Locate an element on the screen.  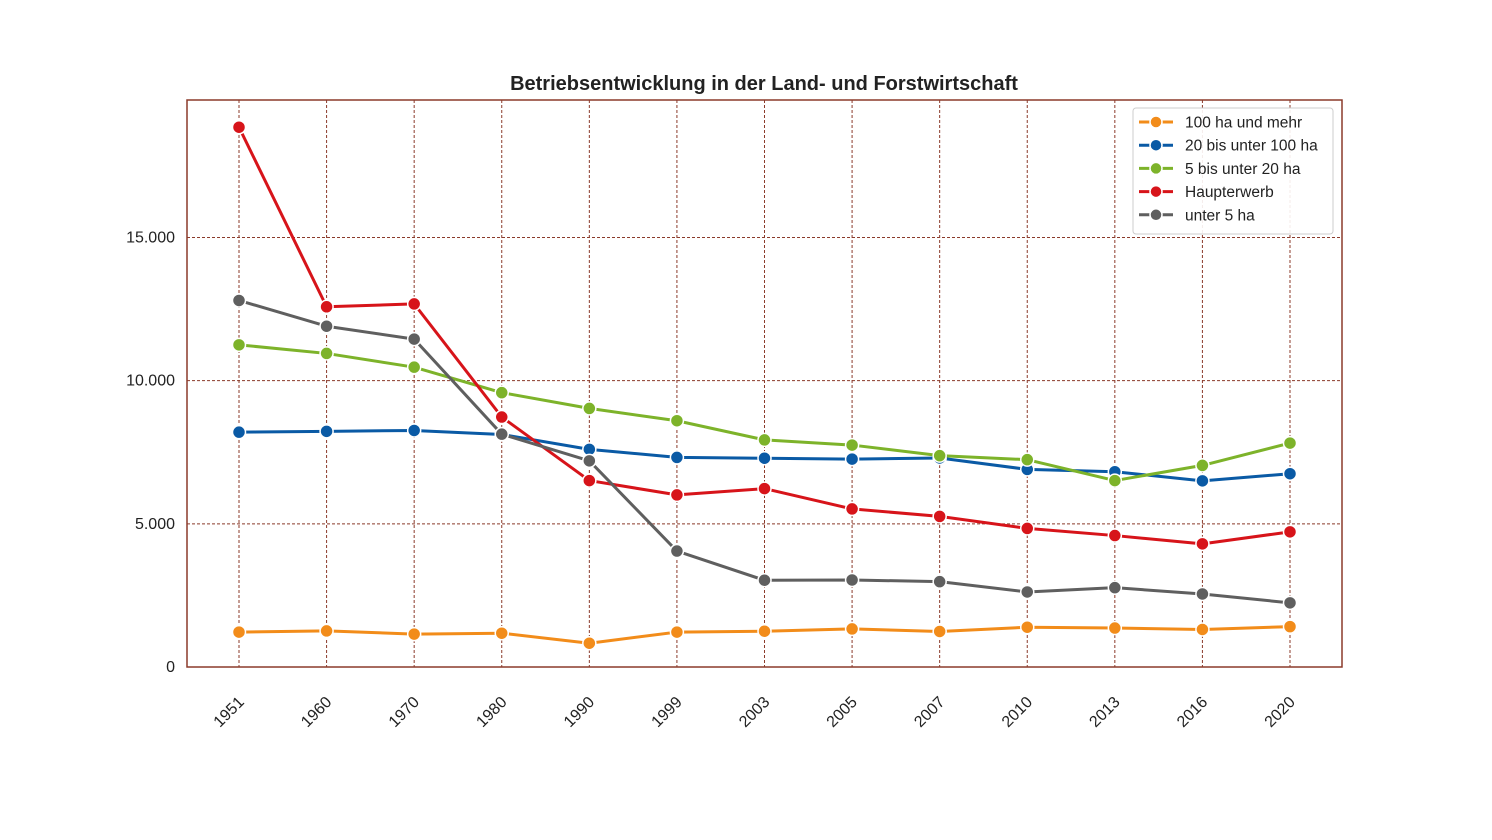
legend-label: unter 5 ha is located at coordinates (1220, 215).